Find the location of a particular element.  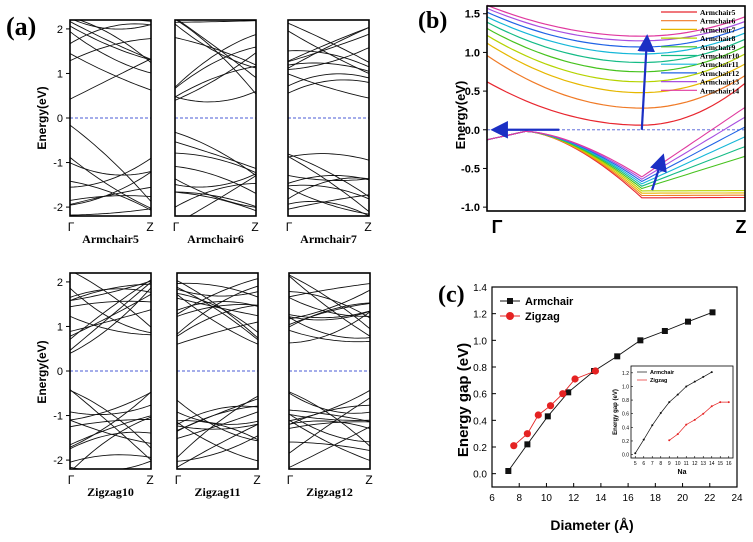

inset-ytick-label: 0.8 is located at coordinates (625, 401).